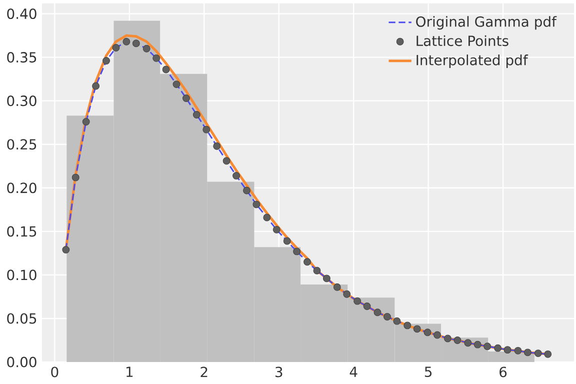  I want to click on y-tick-label: 0.15, so click(21, 231).